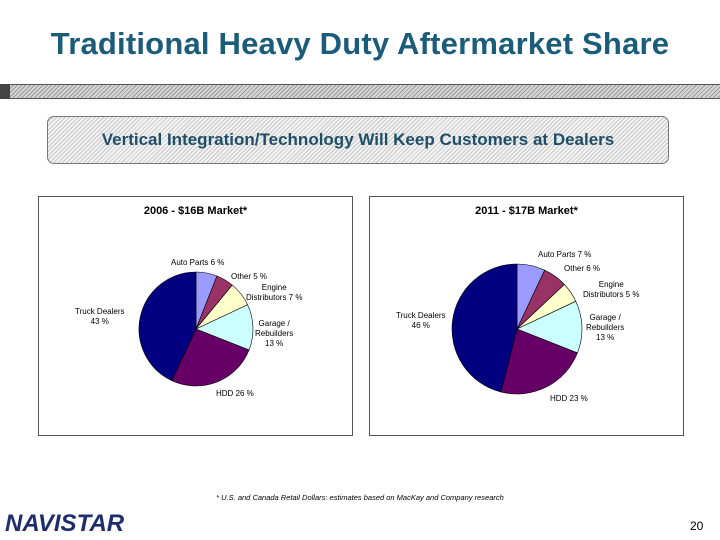  I want to click on label-truck-dealers-2011: Truck Dealers 46 %, so click(421, 320).